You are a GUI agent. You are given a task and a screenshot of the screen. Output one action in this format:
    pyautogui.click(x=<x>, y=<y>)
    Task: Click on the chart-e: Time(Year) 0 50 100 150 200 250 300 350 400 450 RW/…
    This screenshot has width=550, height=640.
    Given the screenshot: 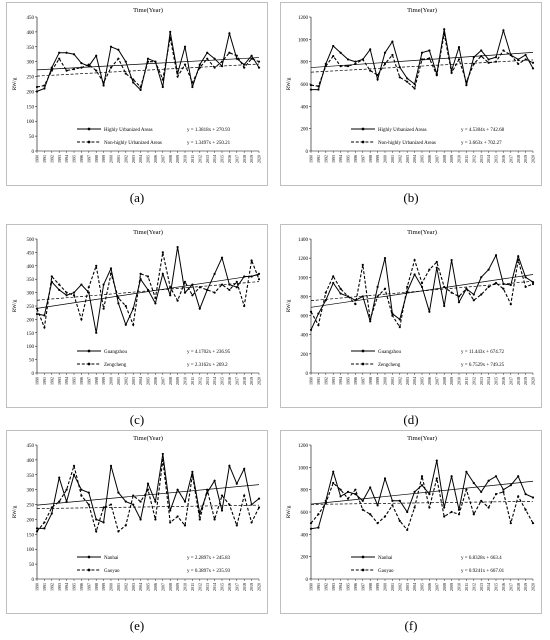 What is the action you would take?
    pyautogui.click(x=137, y=513)
    